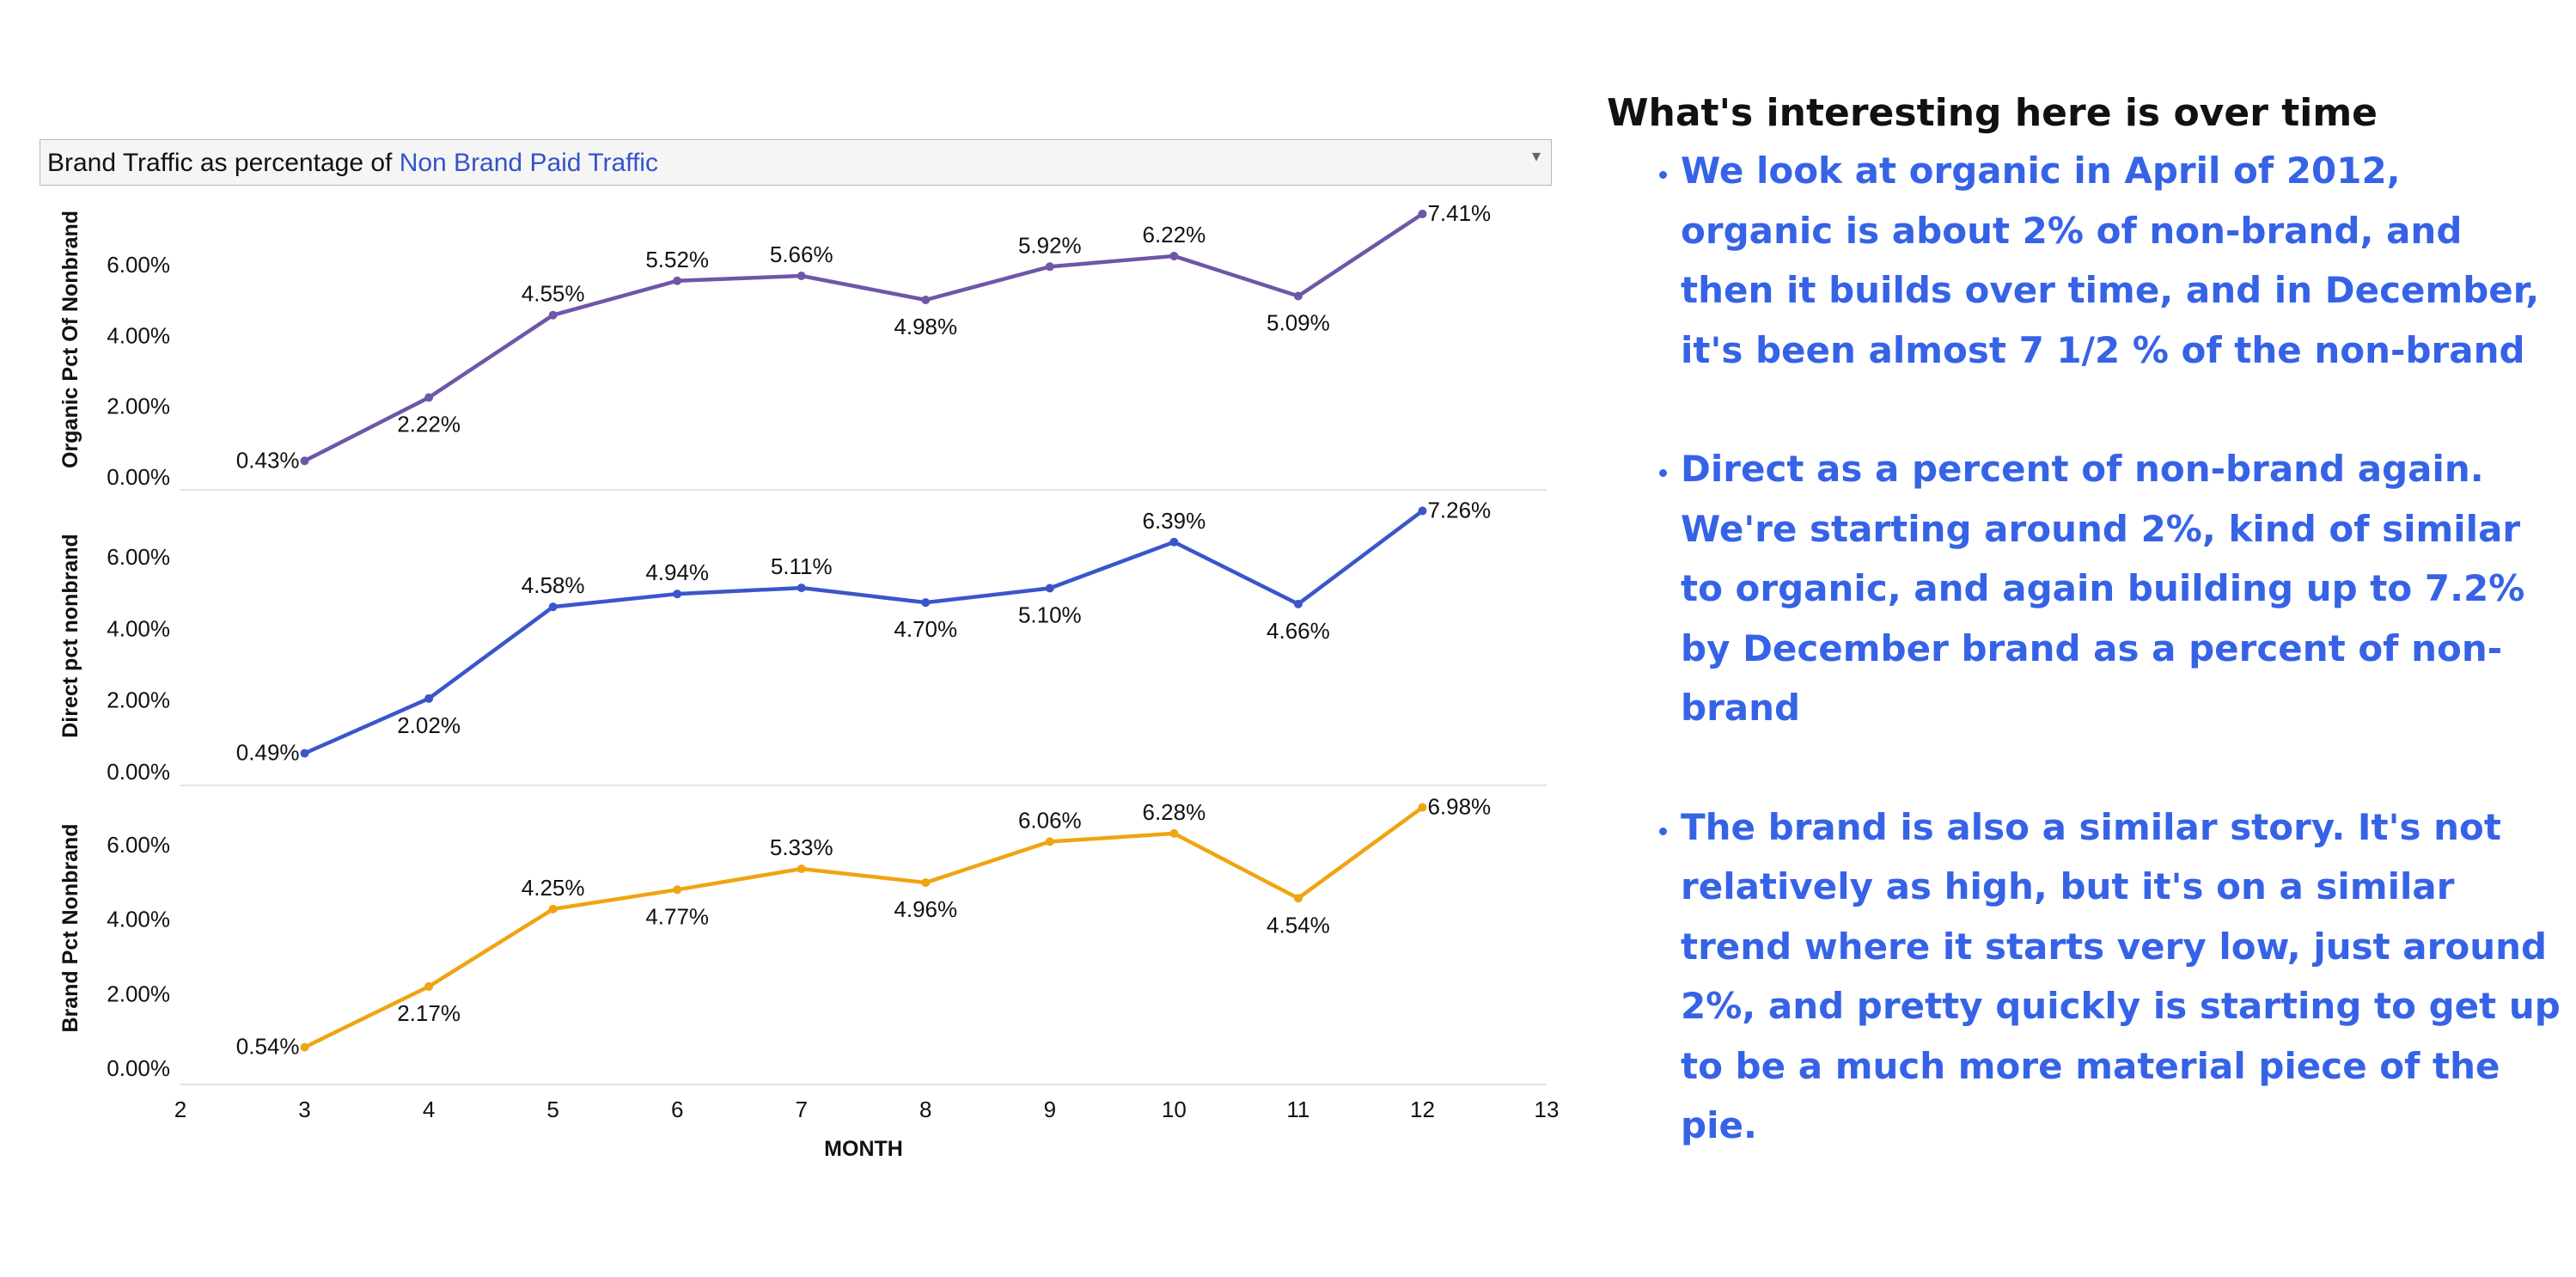 This screenshot has height=1277, width=2576. Describe the element at coordinates (677, 572) in the screenshot. I see `data-label: 4.94%` at that location.